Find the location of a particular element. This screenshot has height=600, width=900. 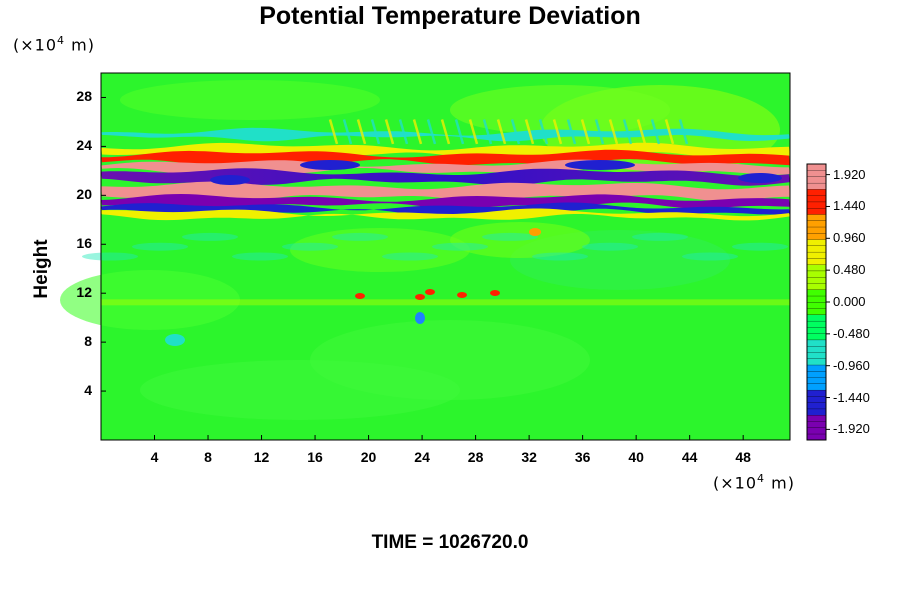

blue-speck is located at coordinates (420, 318).